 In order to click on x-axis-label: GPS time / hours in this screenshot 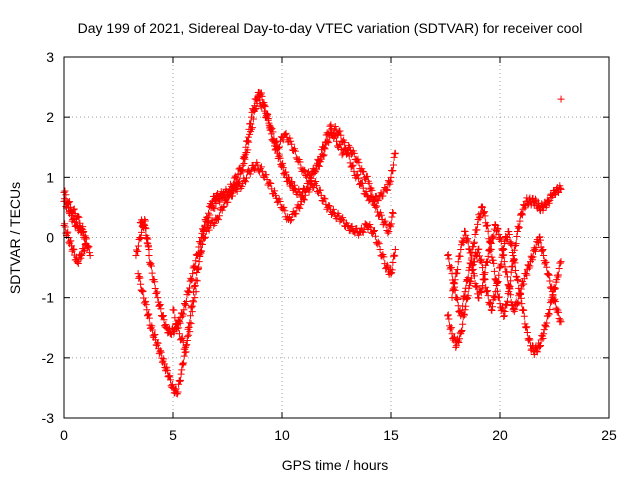, I will do `click(335, 465)`.